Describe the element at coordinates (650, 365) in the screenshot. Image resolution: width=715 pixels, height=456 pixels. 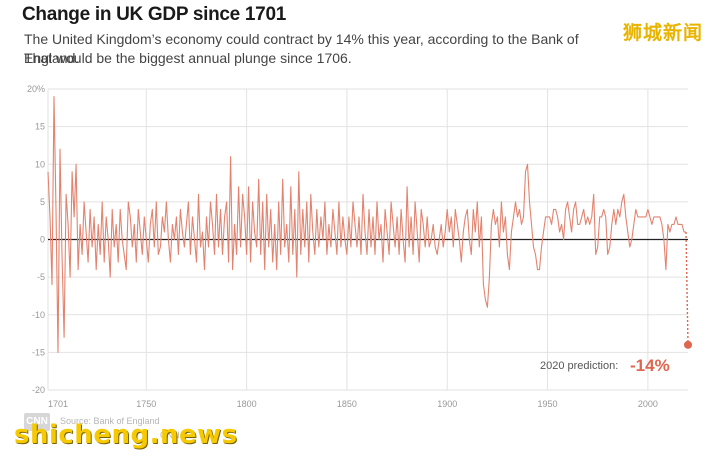
I see `prediction-value: -14%` at that location.